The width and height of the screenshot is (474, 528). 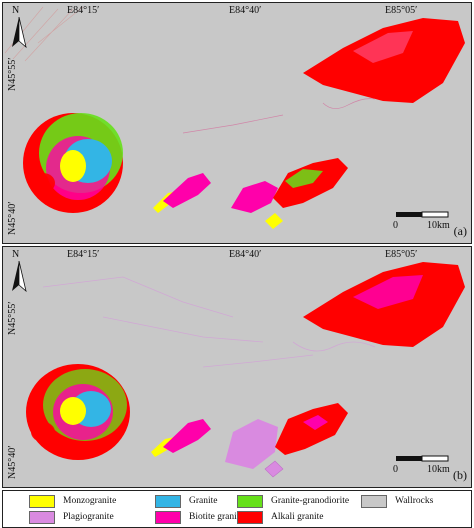 I want to click on legend-item-biotite-granite: Biotite granite, so click(x=199, y=517).